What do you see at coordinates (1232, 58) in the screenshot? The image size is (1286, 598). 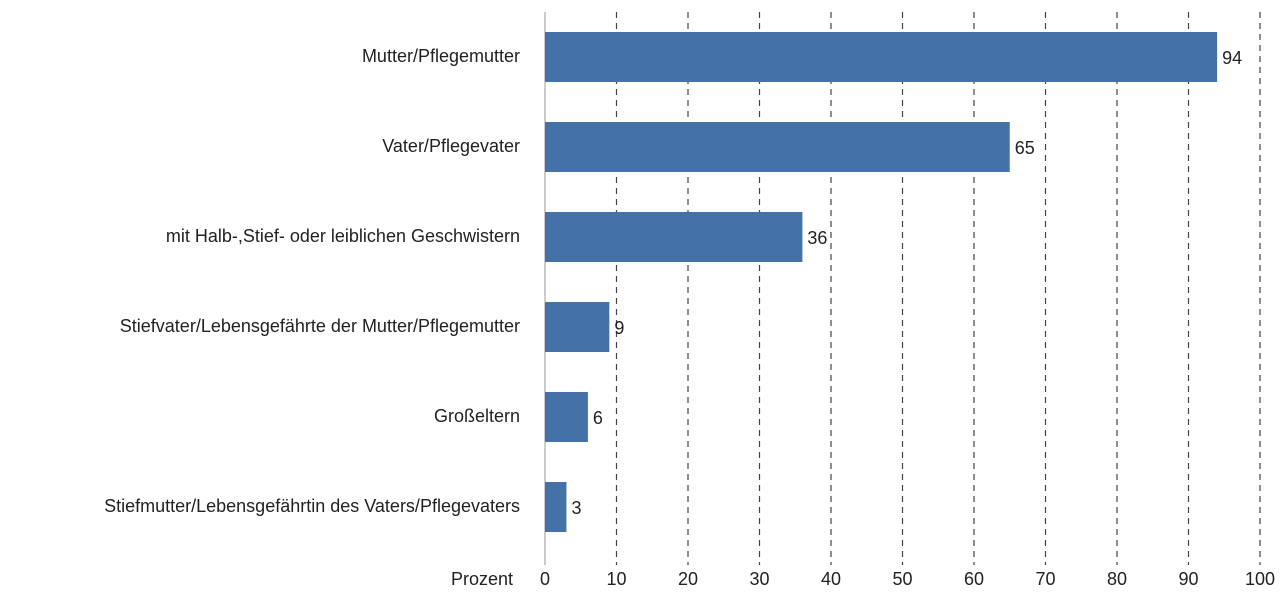 I see `value-label: 94` at bounding box center [1232, 58].